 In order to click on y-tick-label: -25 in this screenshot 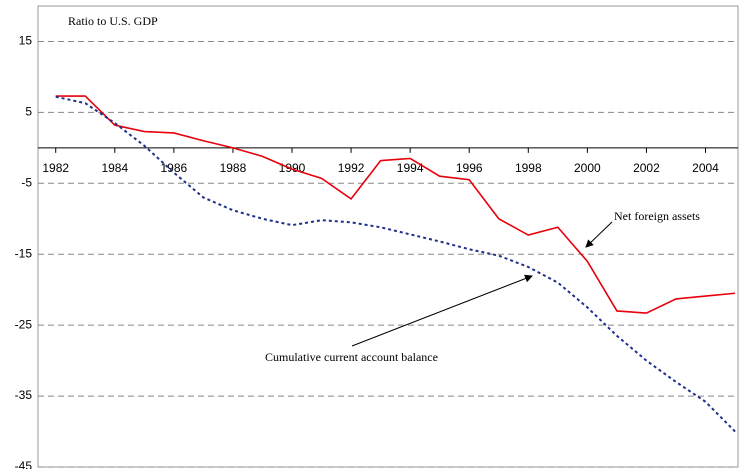, I will do `click(24, 324)`.